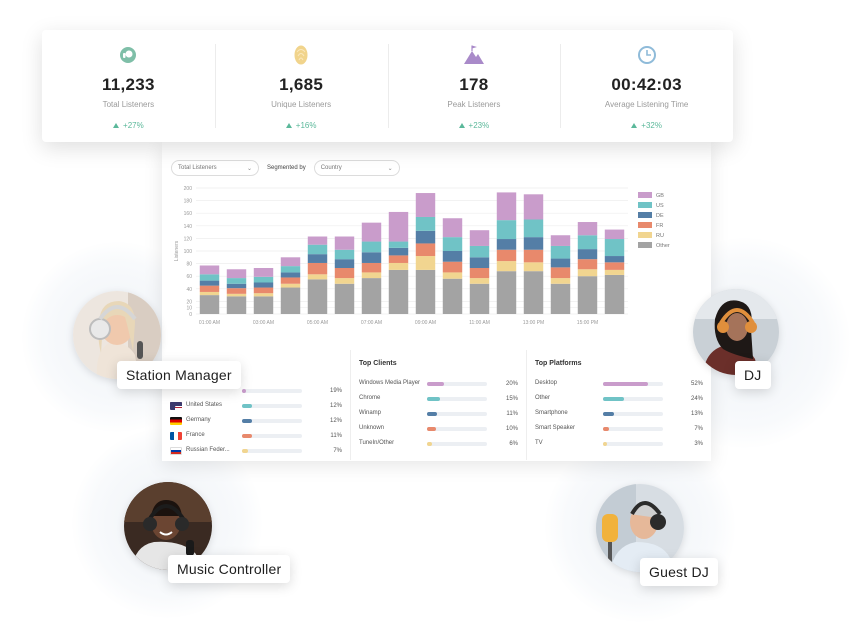 The width and height of the screenshot is (850, 639). I want to click on row-percent: 3%, so click(698, 443).